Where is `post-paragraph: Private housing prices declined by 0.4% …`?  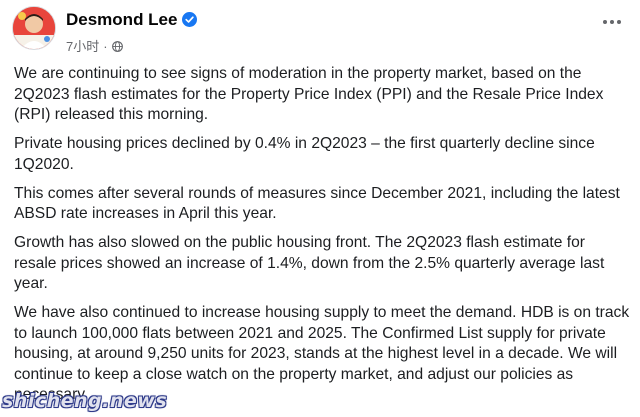
post-paragraph: Private housing prices declined by 0.4% … is located at coordinates (322, 154).